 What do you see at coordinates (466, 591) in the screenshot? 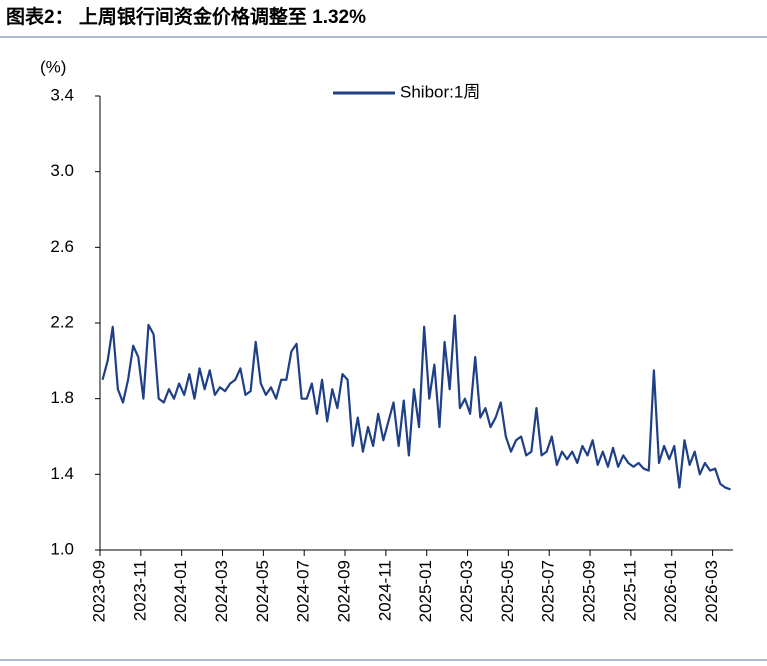
I see `x-tick-label: 2025-03` at bounding box center [466, 591].